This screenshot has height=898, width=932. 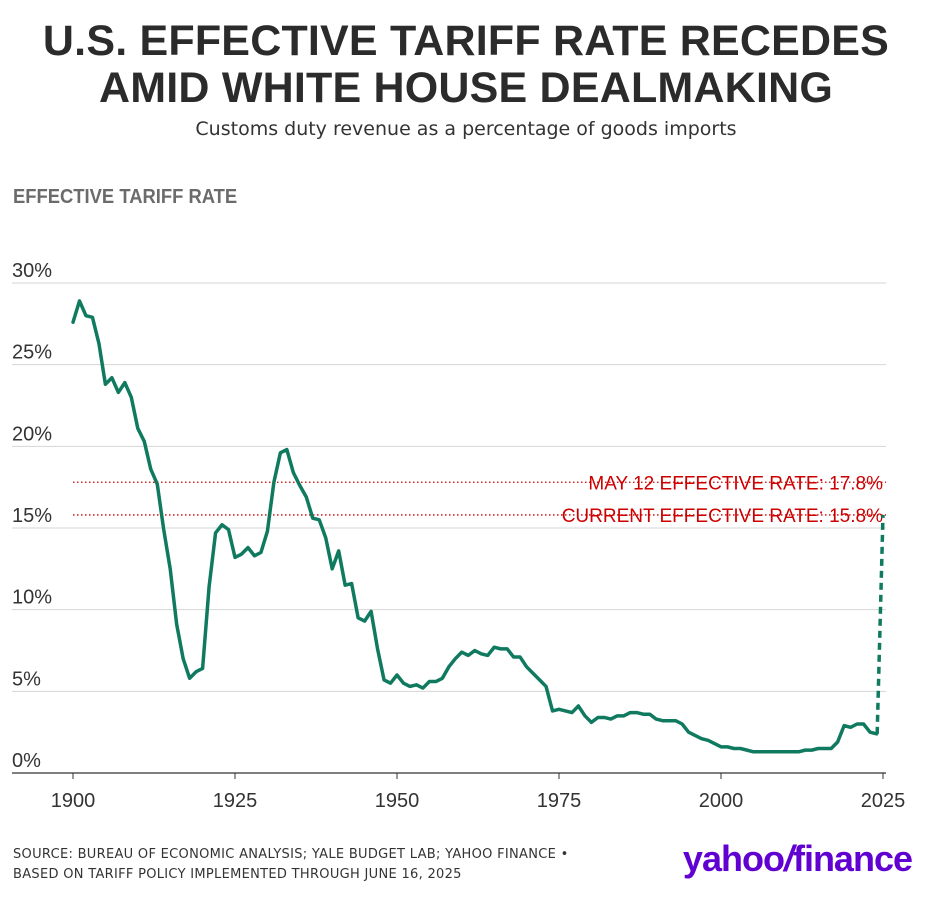 I want to click on y-tick-label: 0%, so click(x=26, y=761).